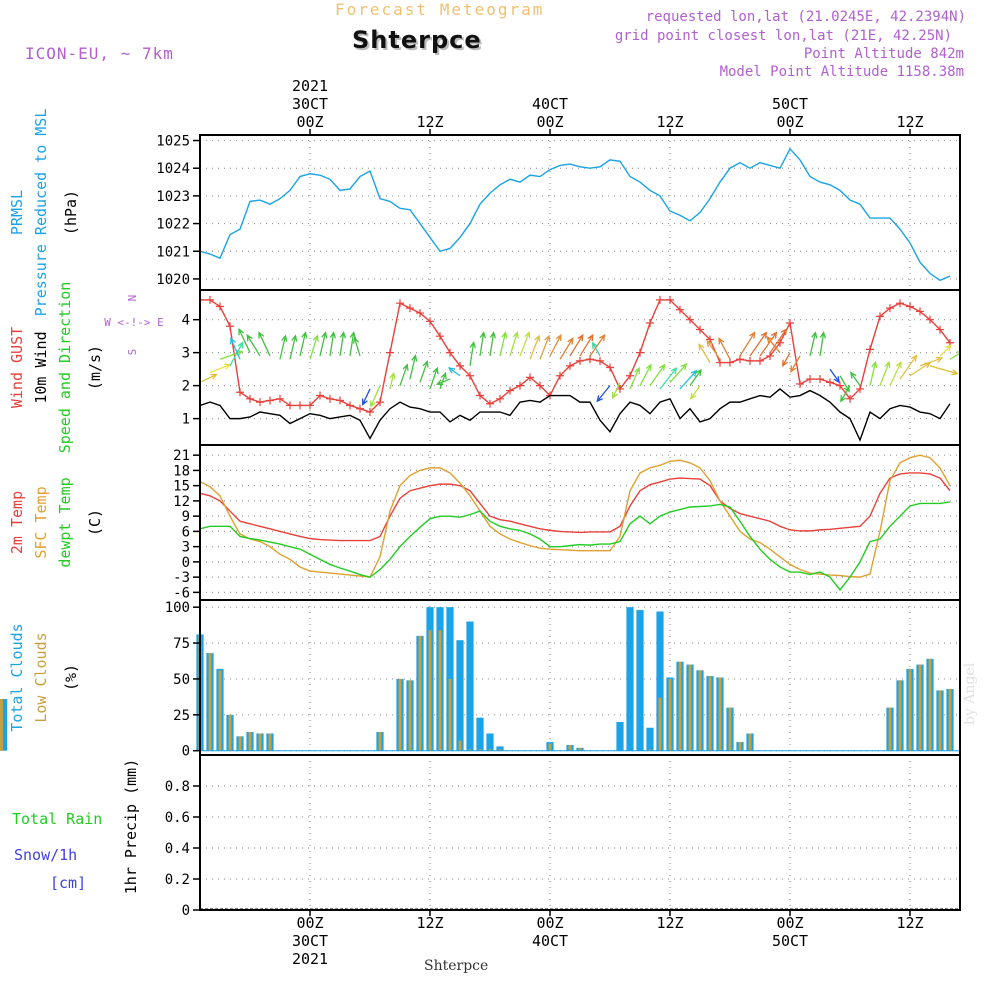 Image resolution: width=1000 pixels, height=1000 pixels. I want to click on pressure-ytick-label: 1021, so click(173, 252).